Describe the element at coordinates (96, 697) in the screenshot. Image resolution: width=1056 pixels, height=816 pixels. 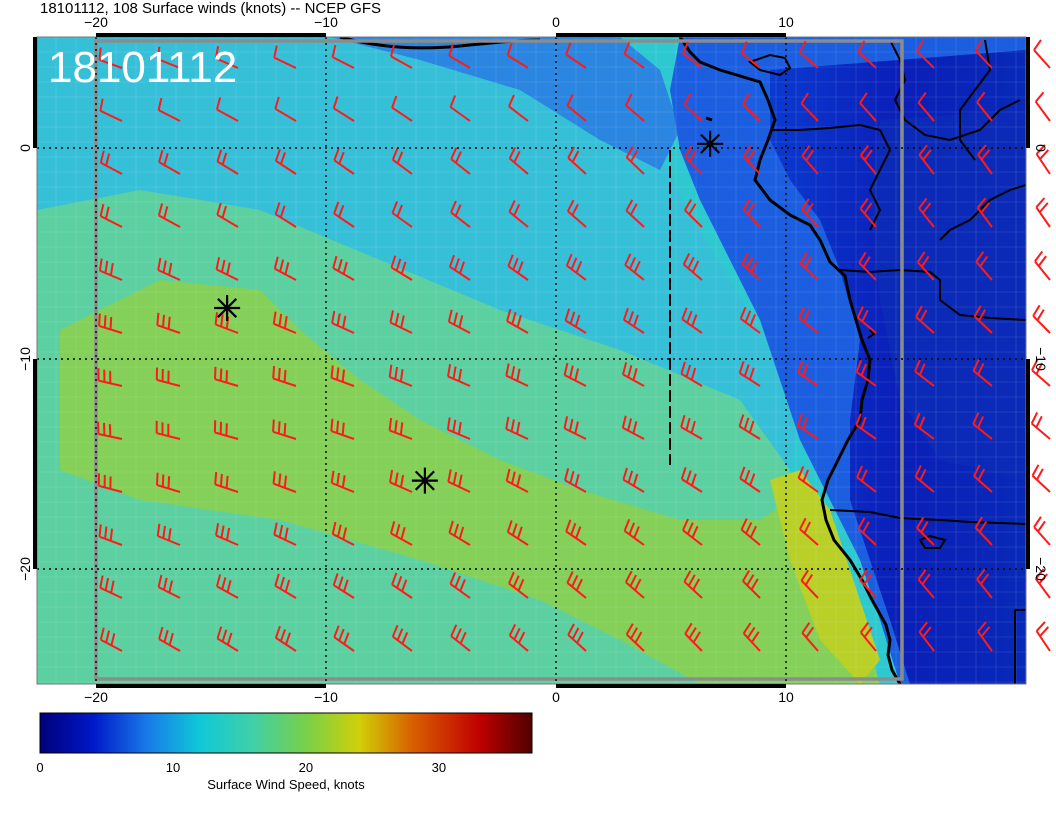
I see `lon-tick-label: −20` at that location.